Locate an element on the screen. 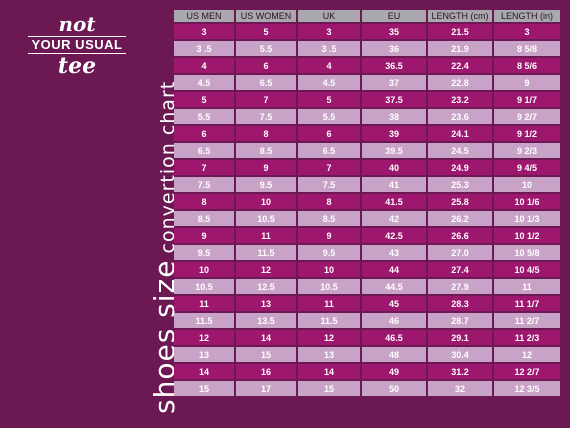 This screenshot has width=570, height=428. cell-us-men: 5.5 is located at coordinates (204, 116).